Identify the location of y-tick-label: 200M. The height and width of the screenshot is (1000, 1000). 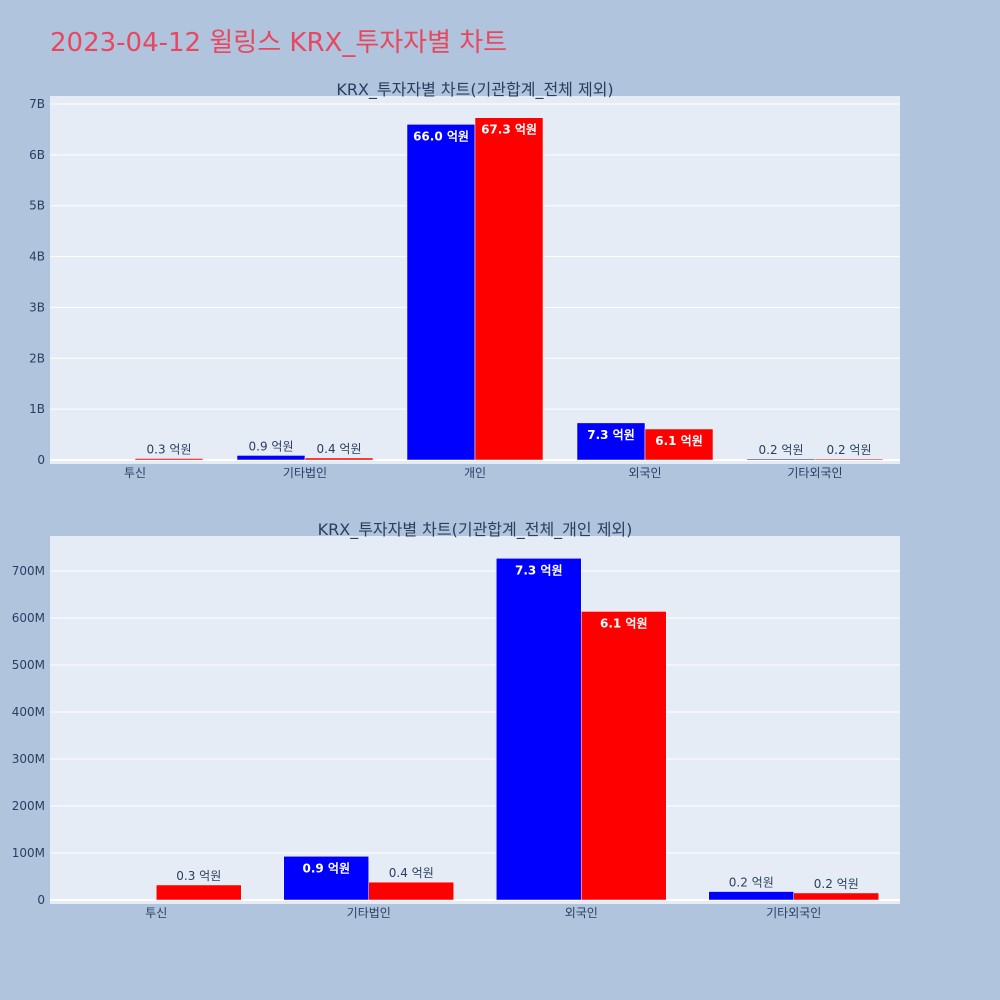
(28, 806).